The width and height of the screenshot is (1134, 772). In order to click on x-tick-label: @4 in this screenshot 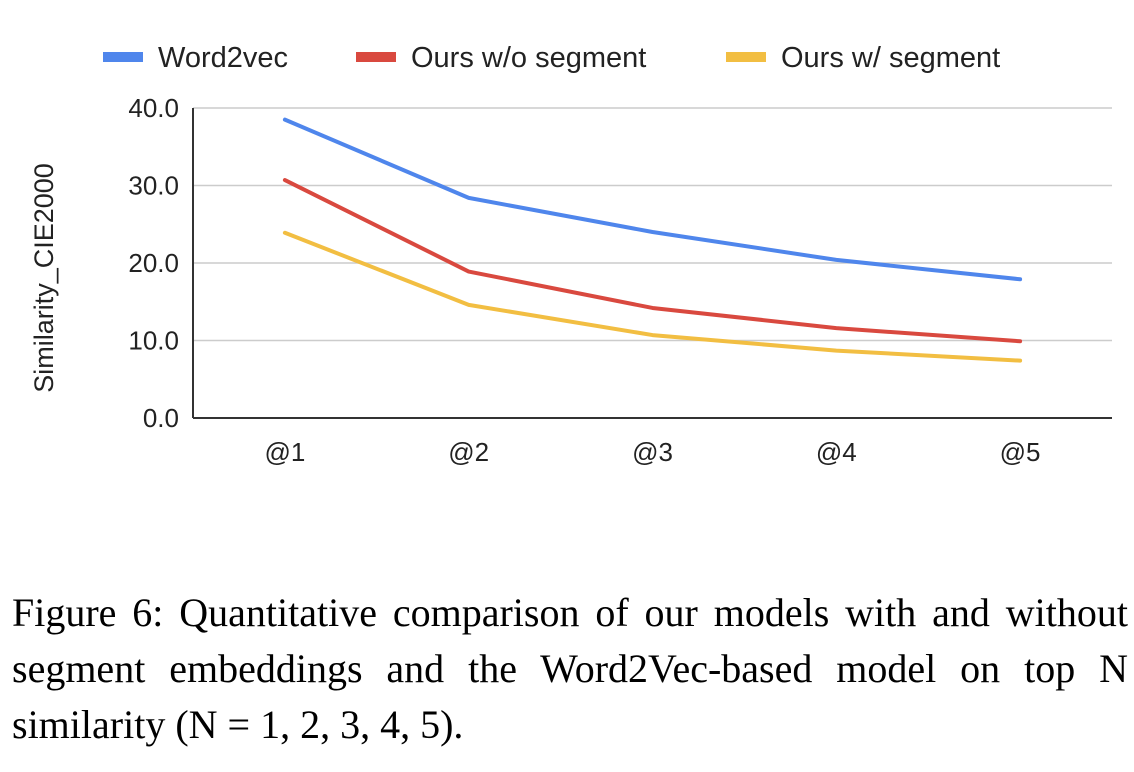, I will do `click(836, 452)`.